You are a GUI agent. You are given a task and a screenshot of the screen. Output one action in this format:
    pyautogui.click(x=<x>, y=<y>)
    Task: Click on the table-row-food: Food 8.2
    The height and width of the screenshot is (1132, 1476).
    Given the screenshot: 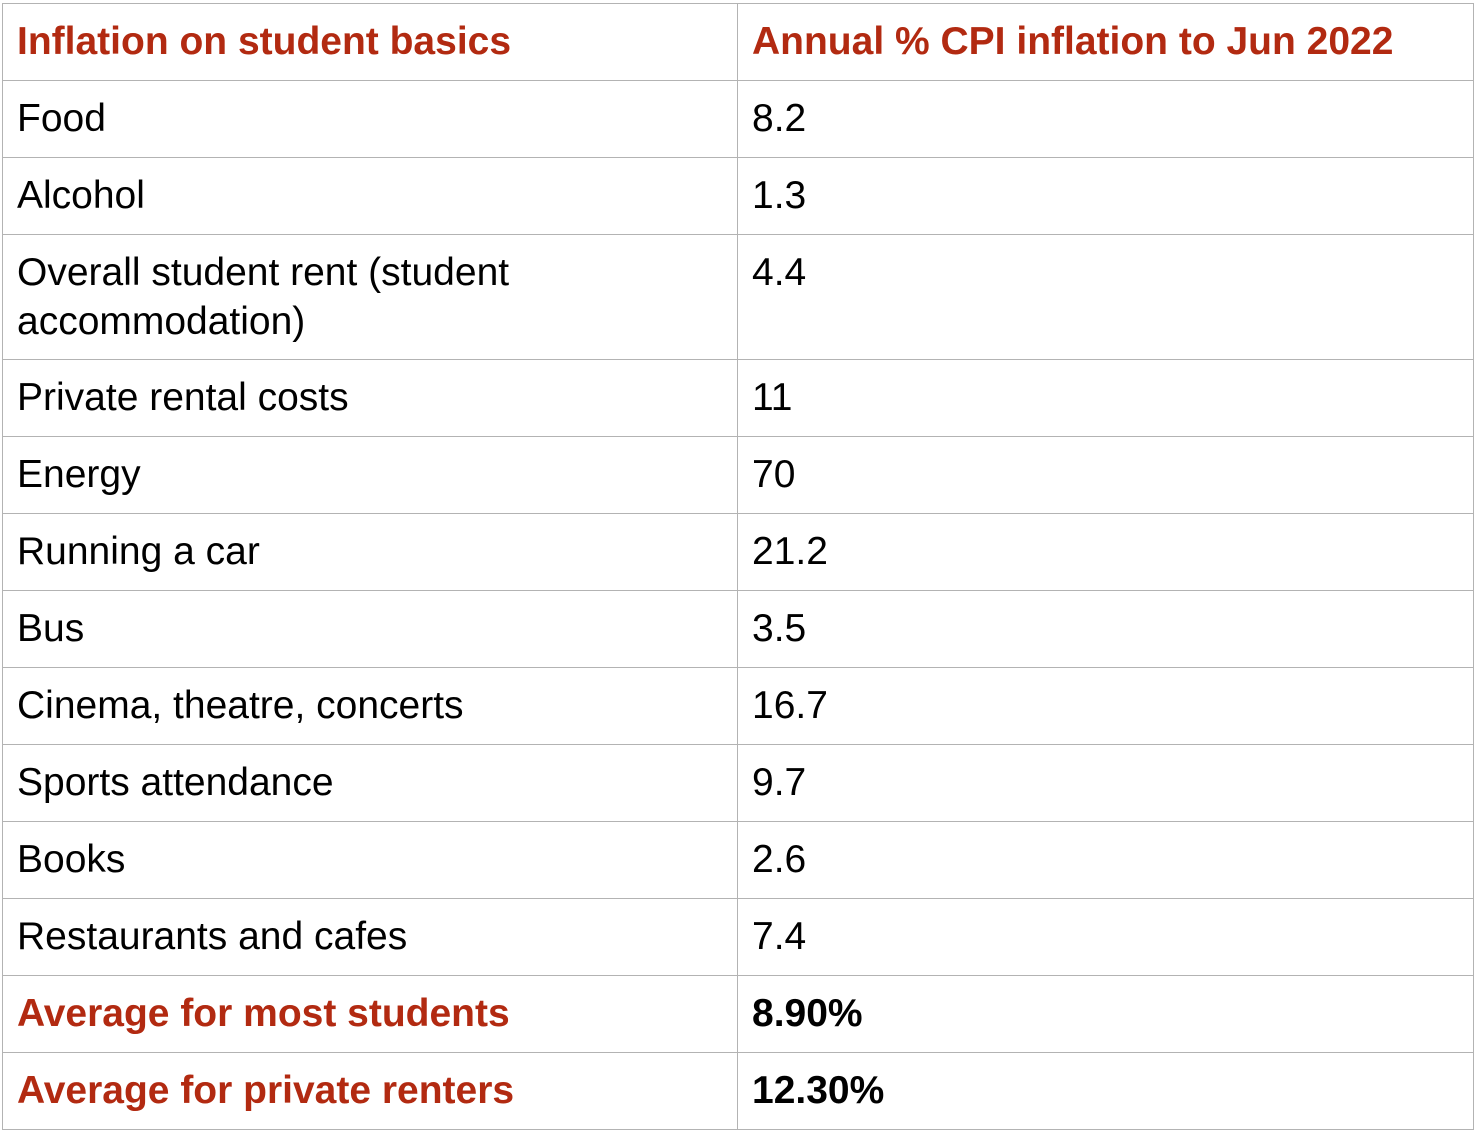 What is the action you would take?
    pyautogui.click(x=738, y=119)
    